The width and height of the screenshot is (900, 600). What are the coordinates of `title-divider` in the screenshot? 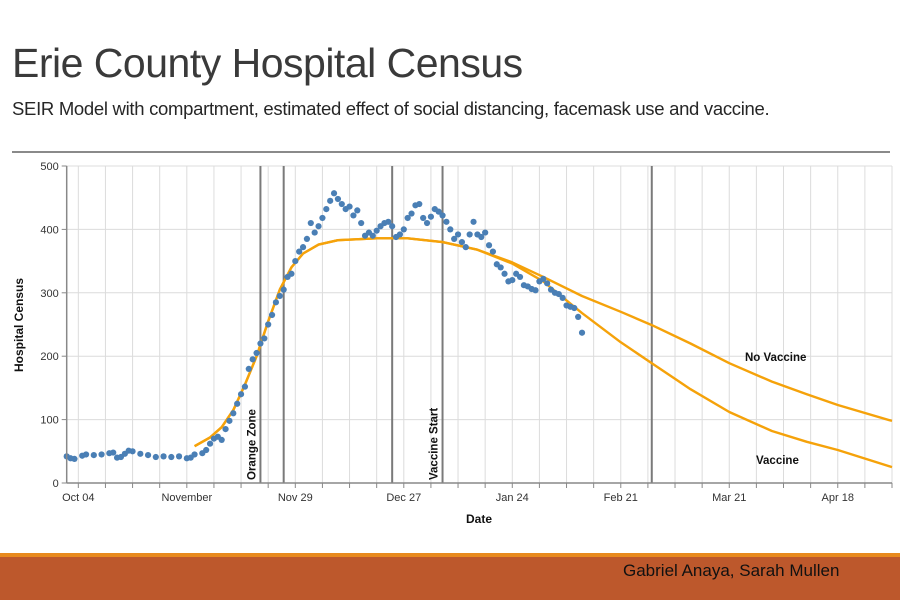 It's located at (451, 152).